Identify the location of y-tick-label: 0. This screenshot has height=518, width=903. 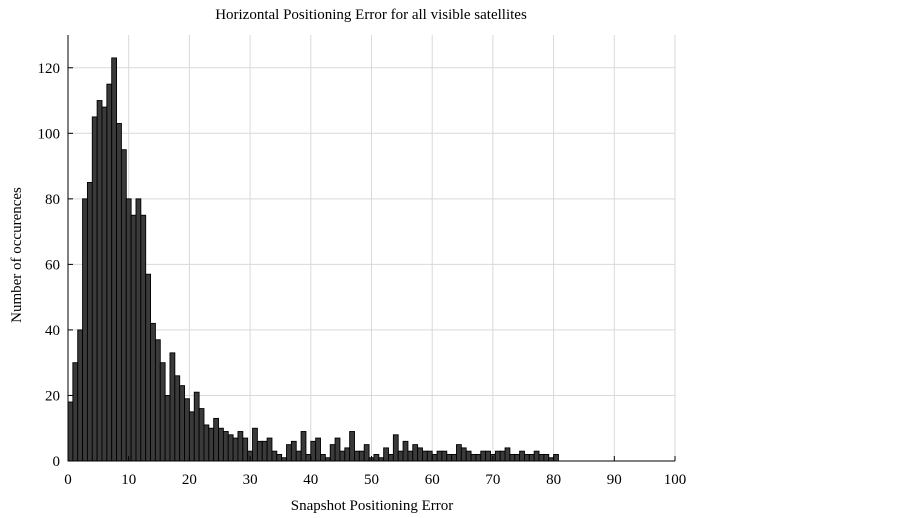
(57, 462).